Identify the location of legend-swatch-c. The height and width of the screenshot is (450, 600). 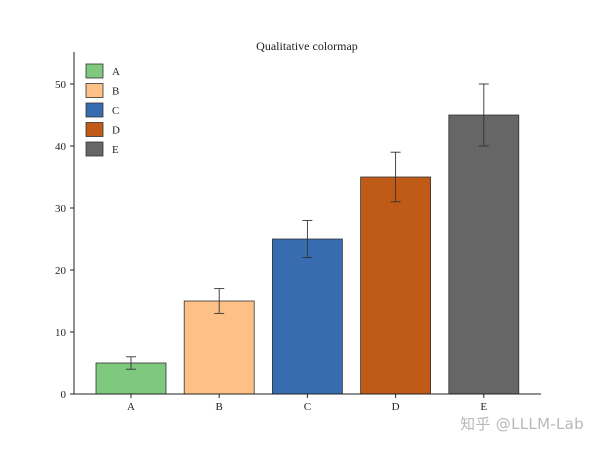
(94, 110).